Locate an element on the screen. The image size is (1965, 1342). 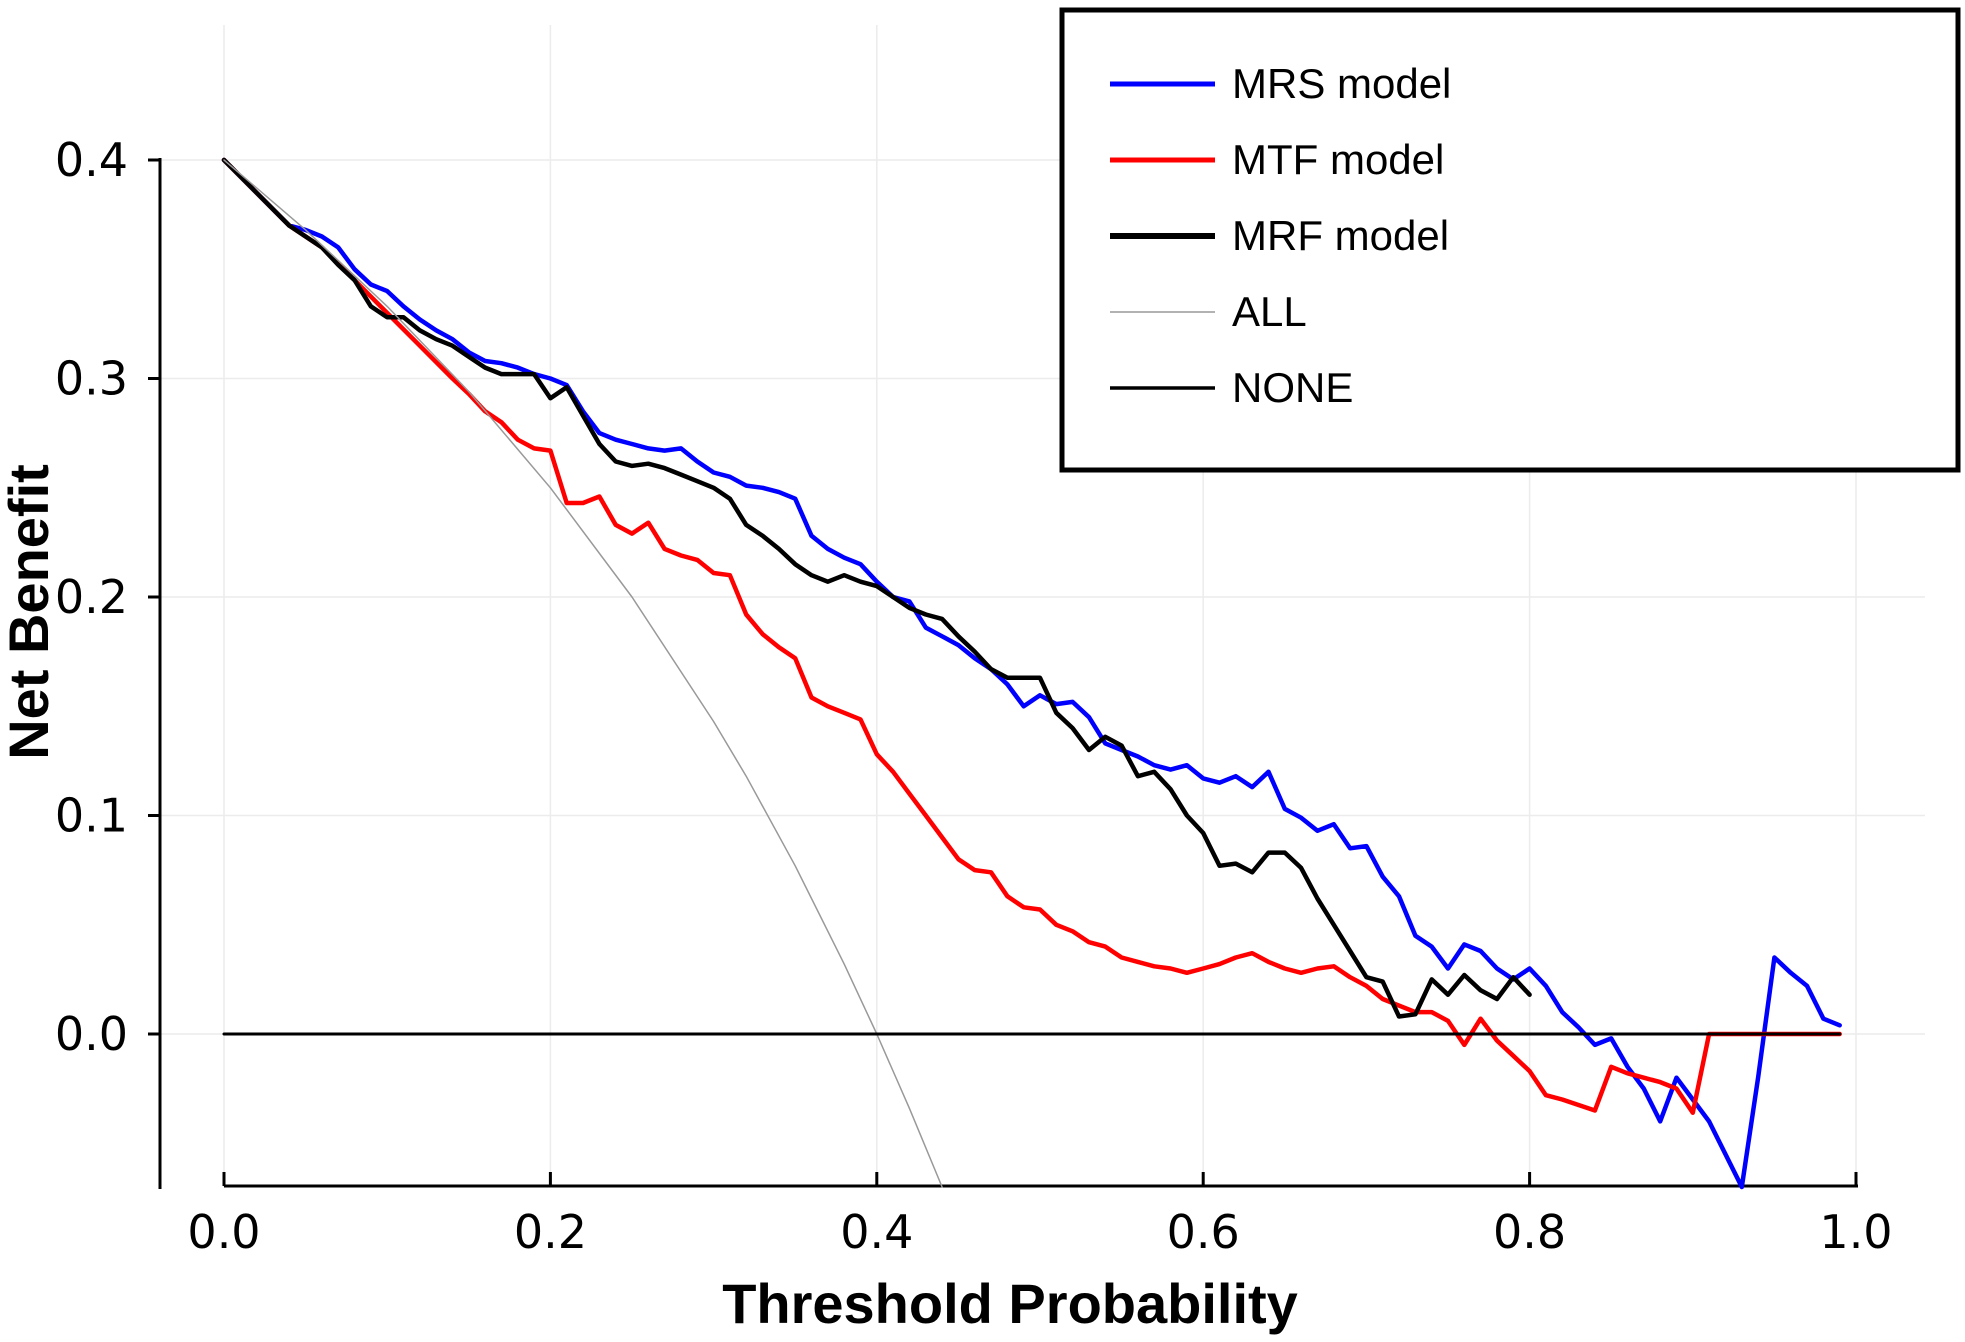
y-tick-label: 0.2 is located at coordinates (91, 597).